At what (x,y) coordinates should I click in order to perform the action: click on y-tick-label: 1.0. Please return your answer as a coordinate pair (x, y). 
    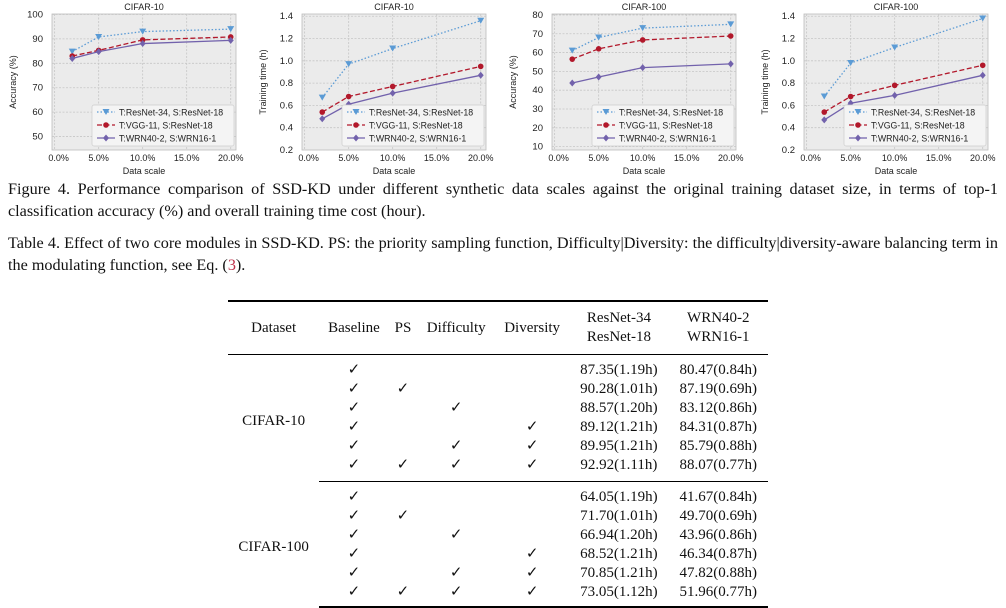
    Looking at the image, I should click on (788, 61).